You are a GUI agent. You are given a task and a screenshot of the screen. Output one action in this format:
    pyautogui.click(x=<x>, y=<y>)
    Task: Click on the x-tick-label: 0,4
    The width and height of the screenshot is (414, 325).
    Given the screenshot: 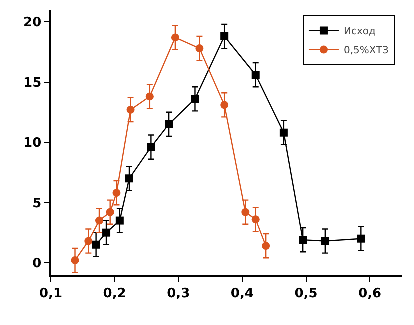 What is the action you would take?
    pyautogui.click(x=242, y=294)
    